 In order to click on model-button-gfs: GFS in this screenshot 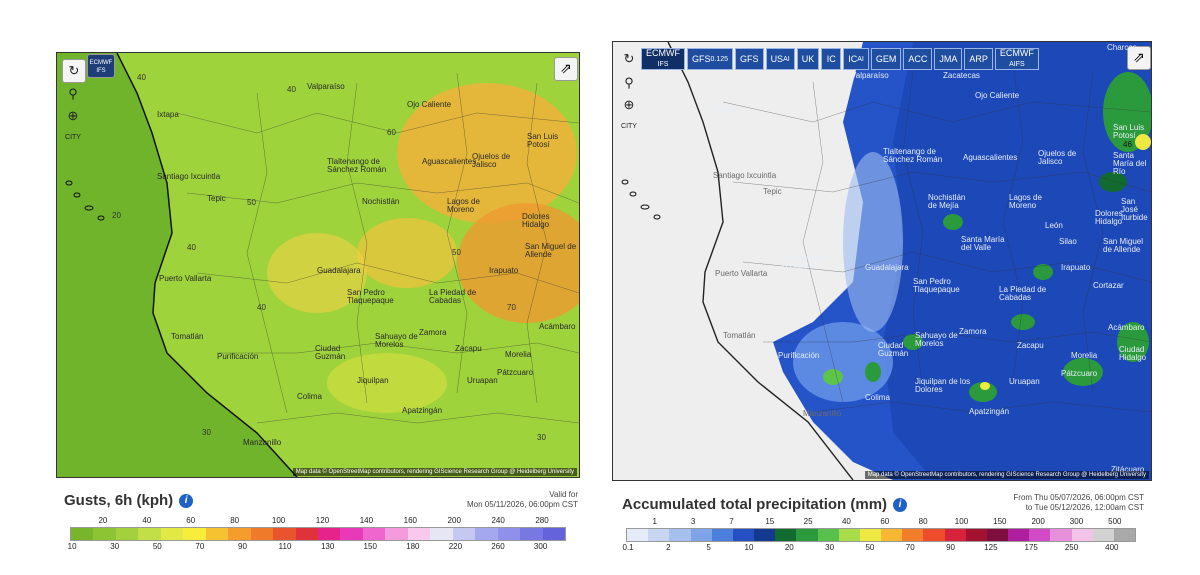, I will do `click(749, 59)`.